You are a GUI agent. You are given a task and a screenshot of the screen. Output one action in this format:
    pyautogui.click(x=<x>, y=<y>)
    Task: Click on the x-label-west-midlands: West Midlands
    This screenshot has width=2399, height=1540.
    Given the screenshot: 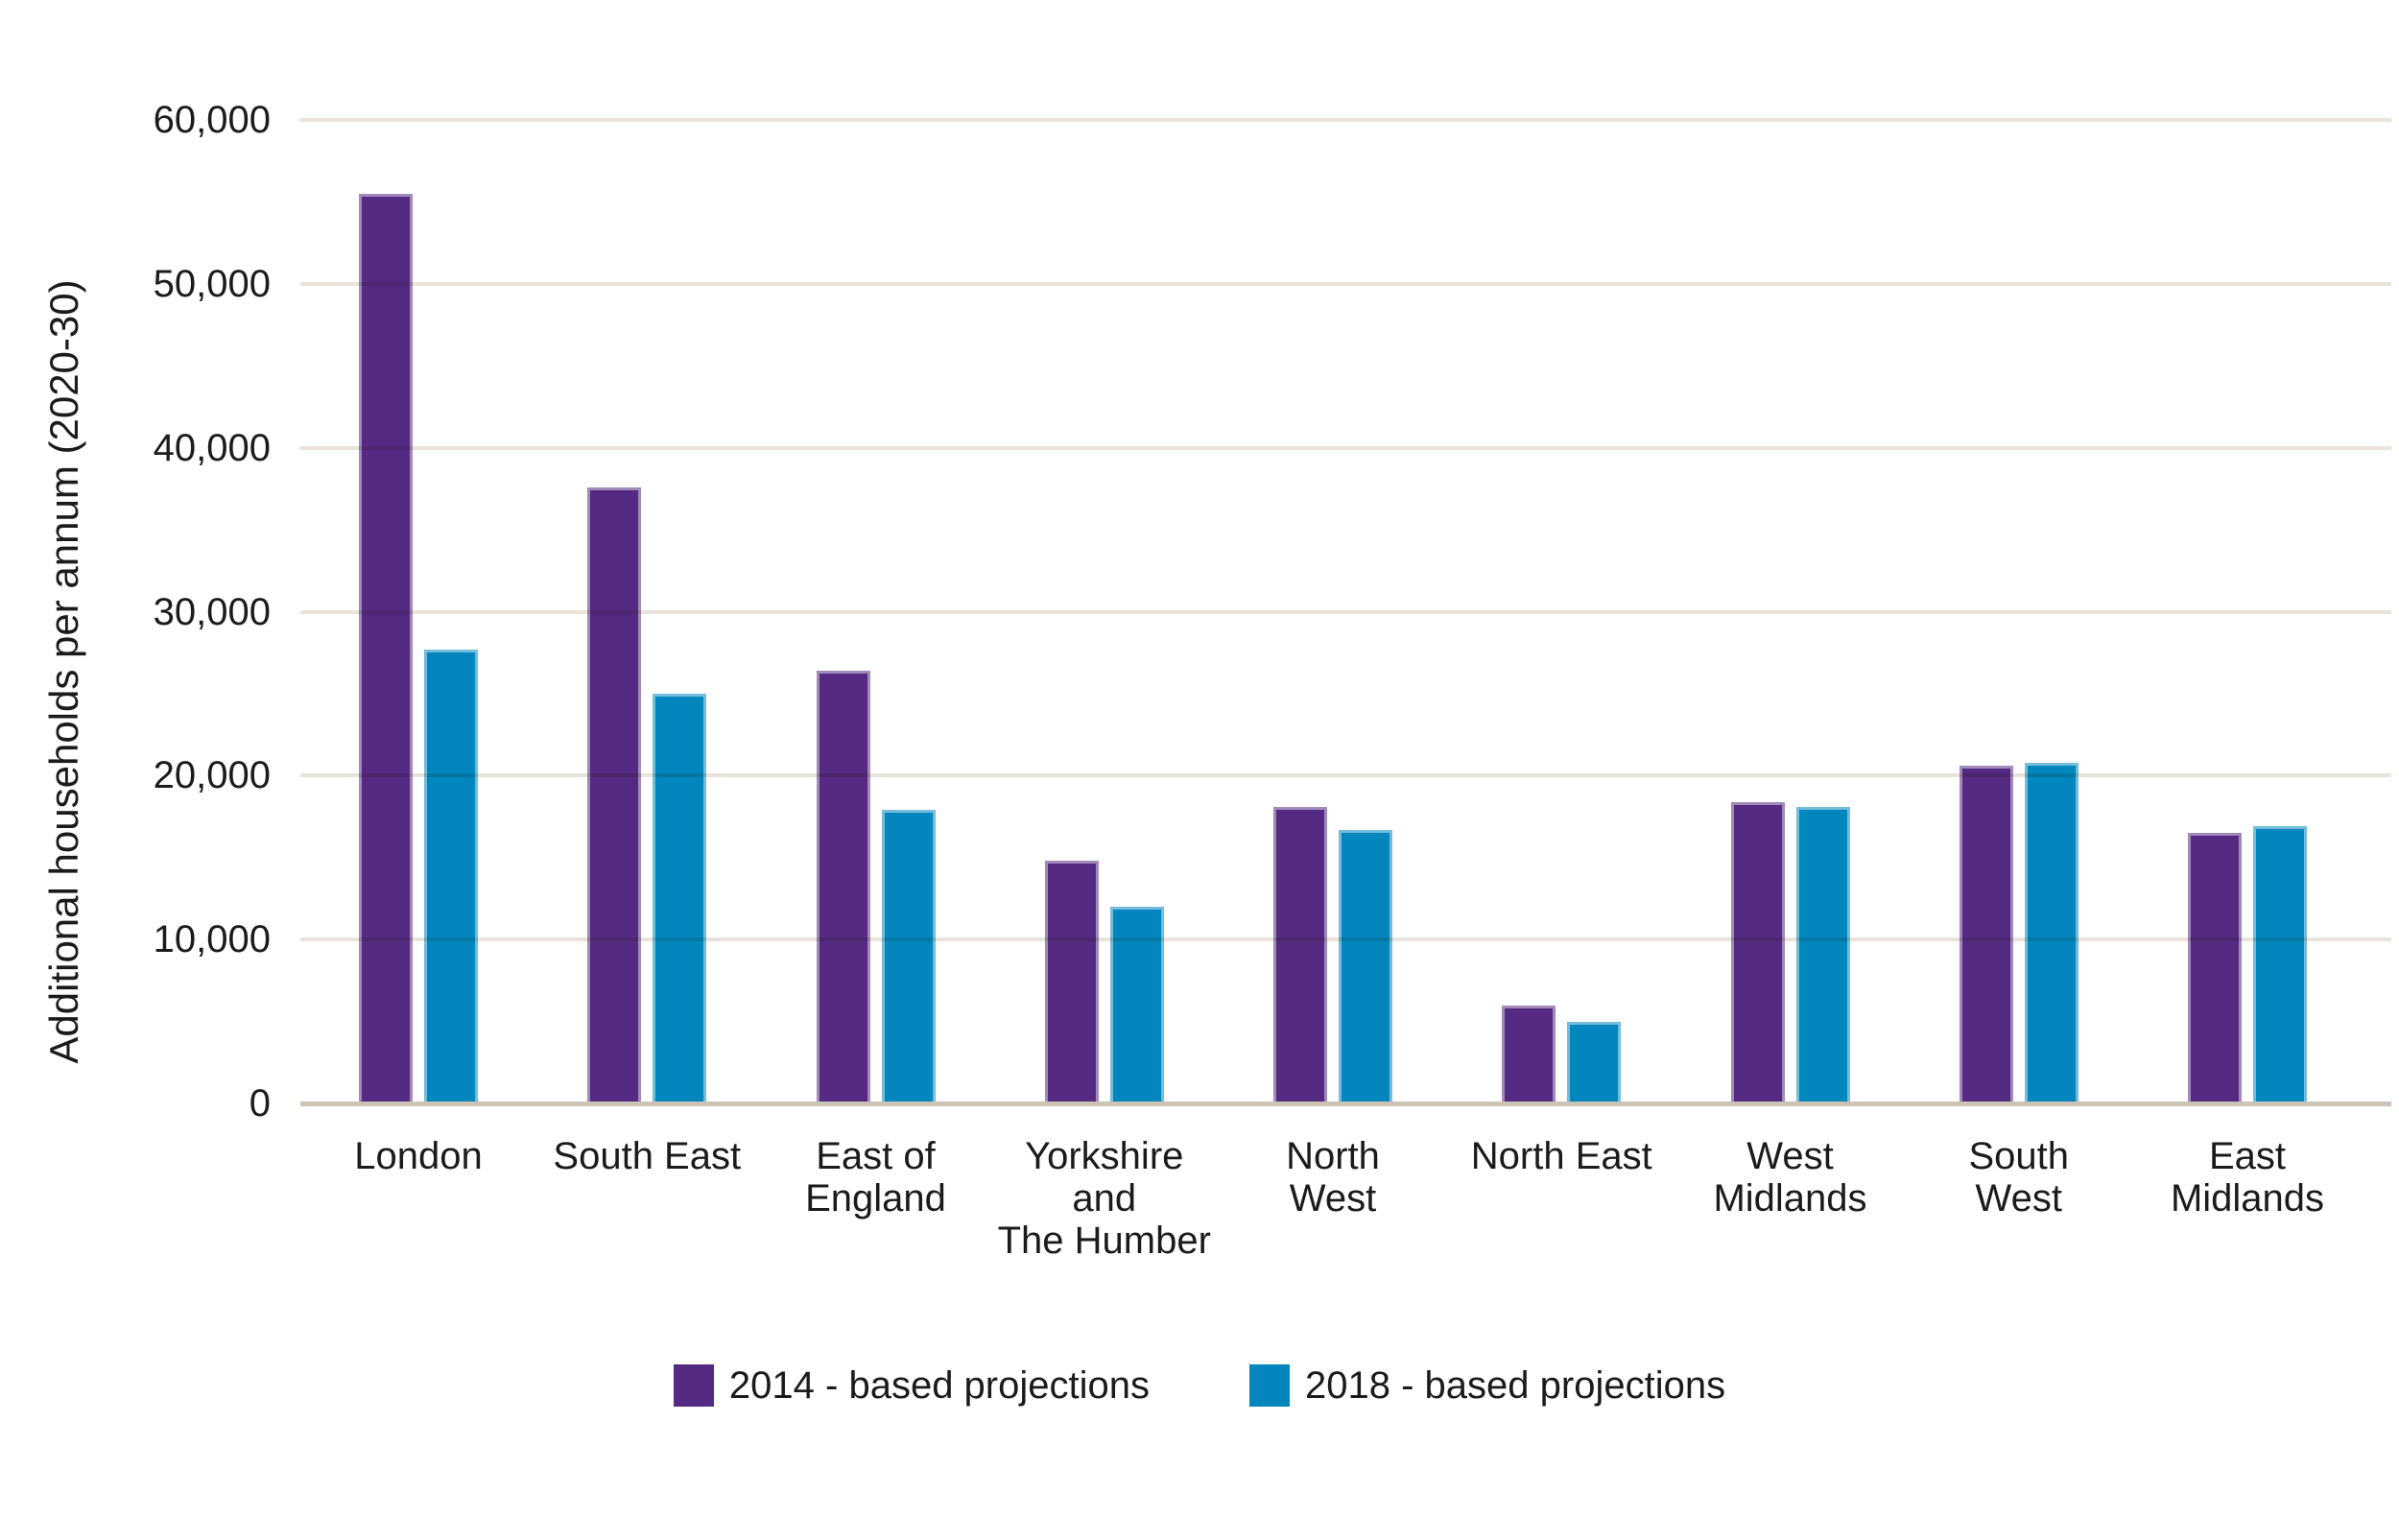 What is the action you would take?
    pyautogui.click(x=1790, y=1177)
    